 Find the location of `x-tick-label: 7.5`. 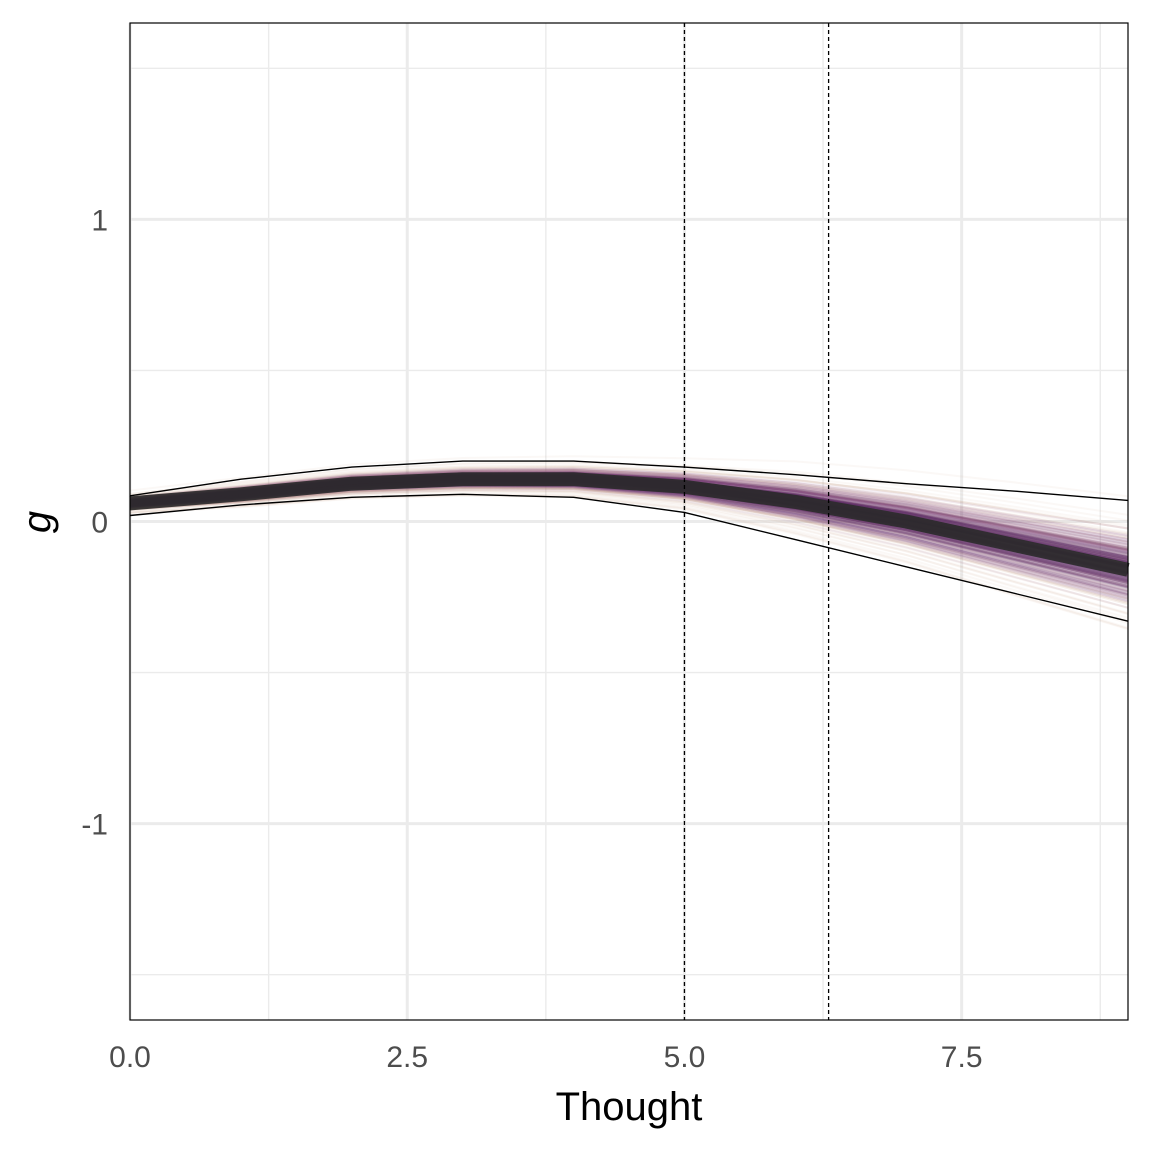

x-tick-label: 7.5 is located at coordinates (962, 1057).